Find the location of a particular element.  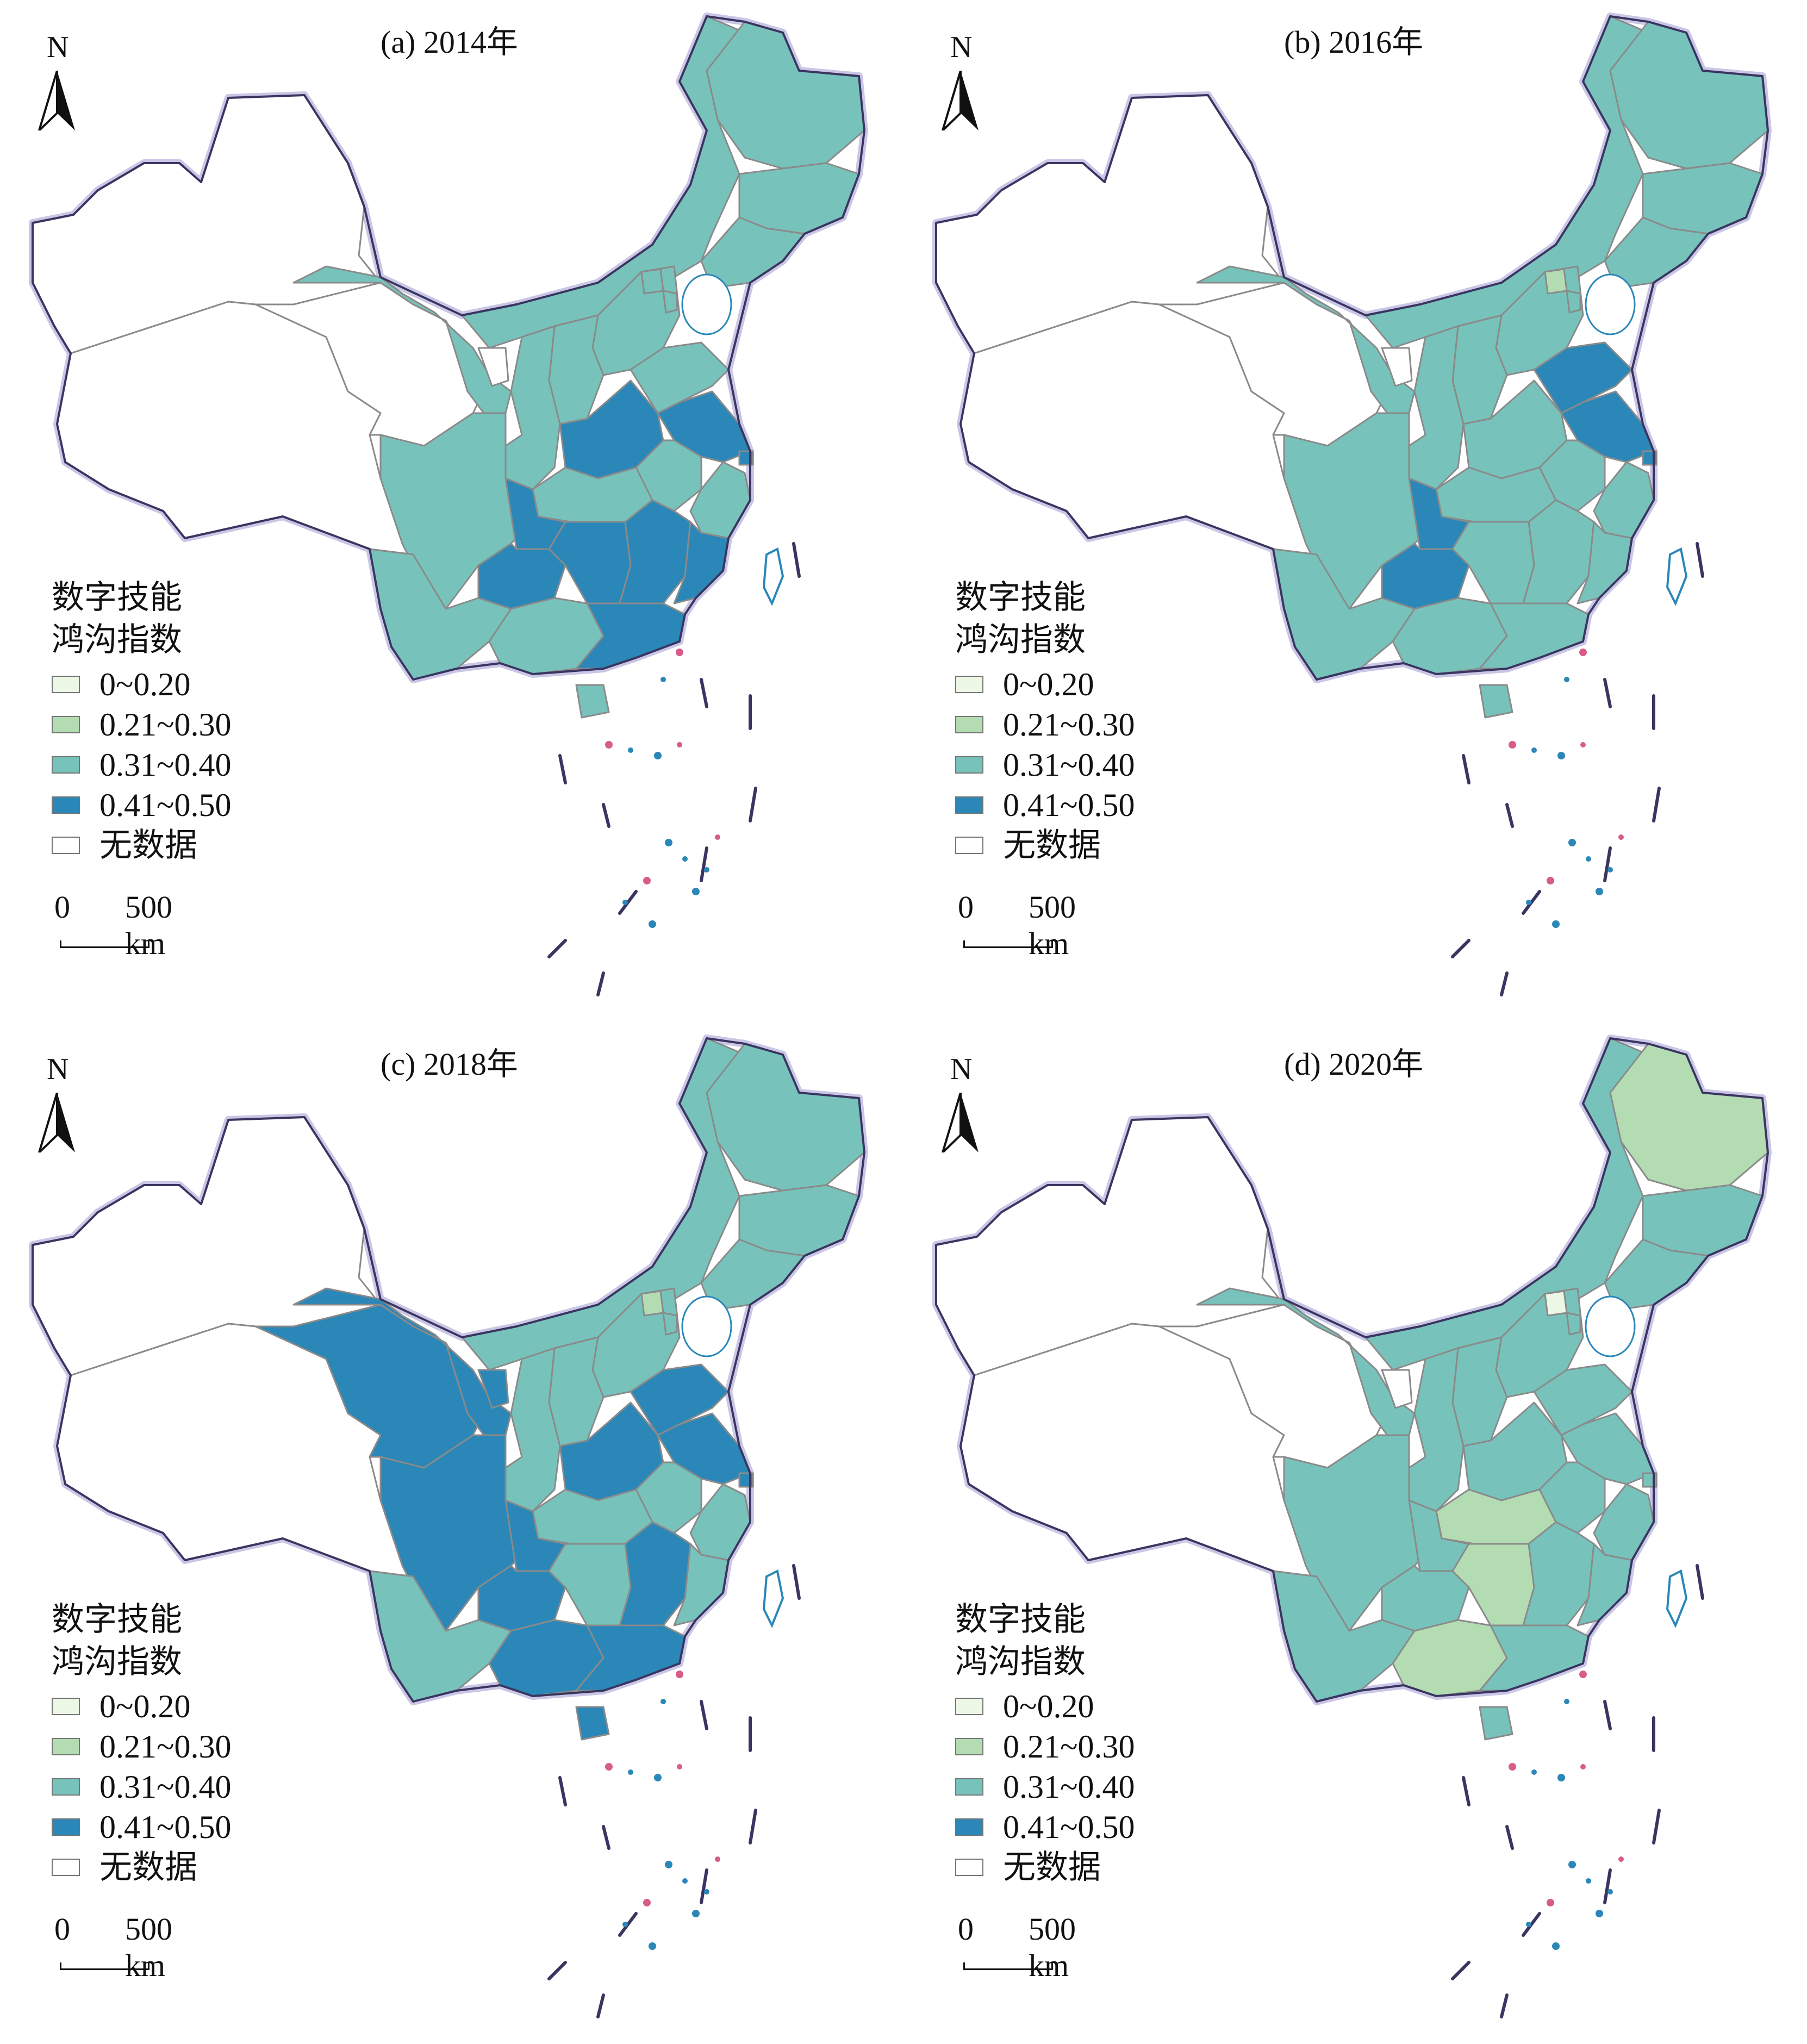

province-hainan is located at coordinates (592, 1723).